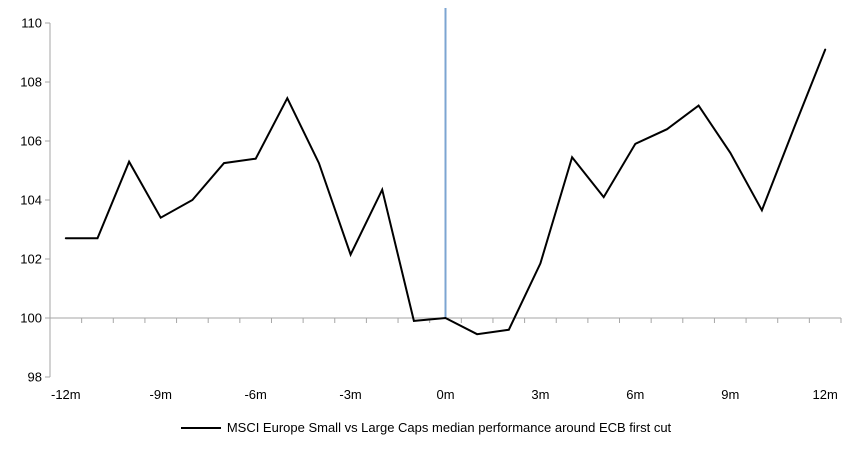 This screenshot has width=852, height=450. I want to click on x-tick-label: 3m, so click(540, 394).